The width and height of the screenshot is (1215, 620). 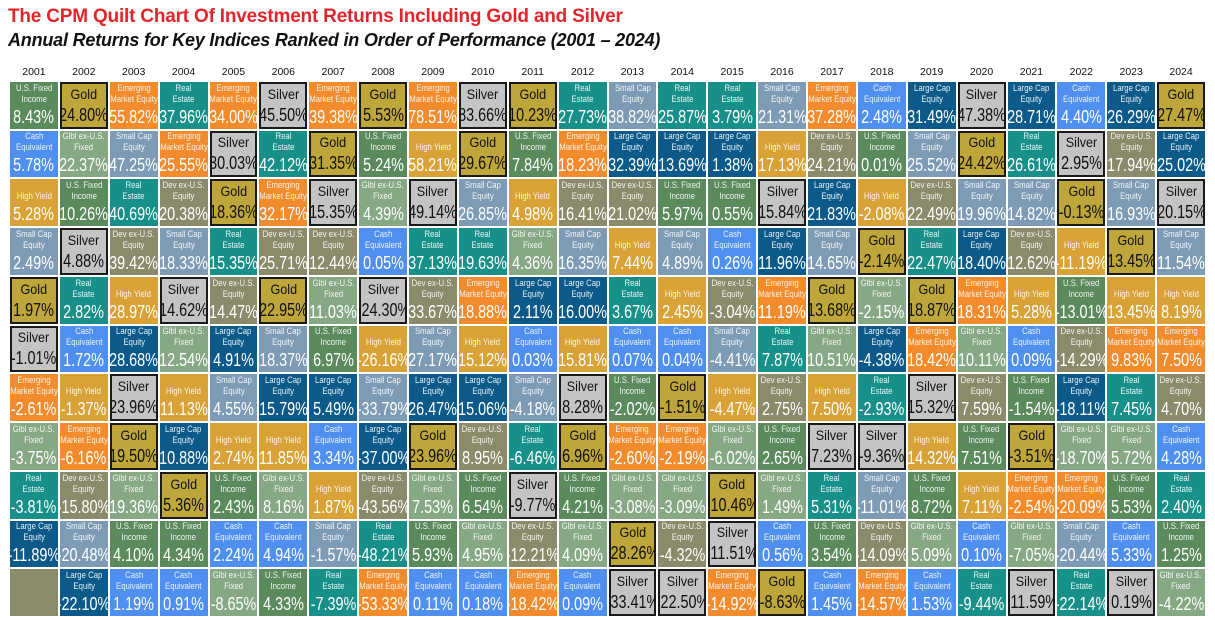 I want to click on quilt-cell-2014-rank-1: Real Estate 25.87%, so click(x=682, y=105).